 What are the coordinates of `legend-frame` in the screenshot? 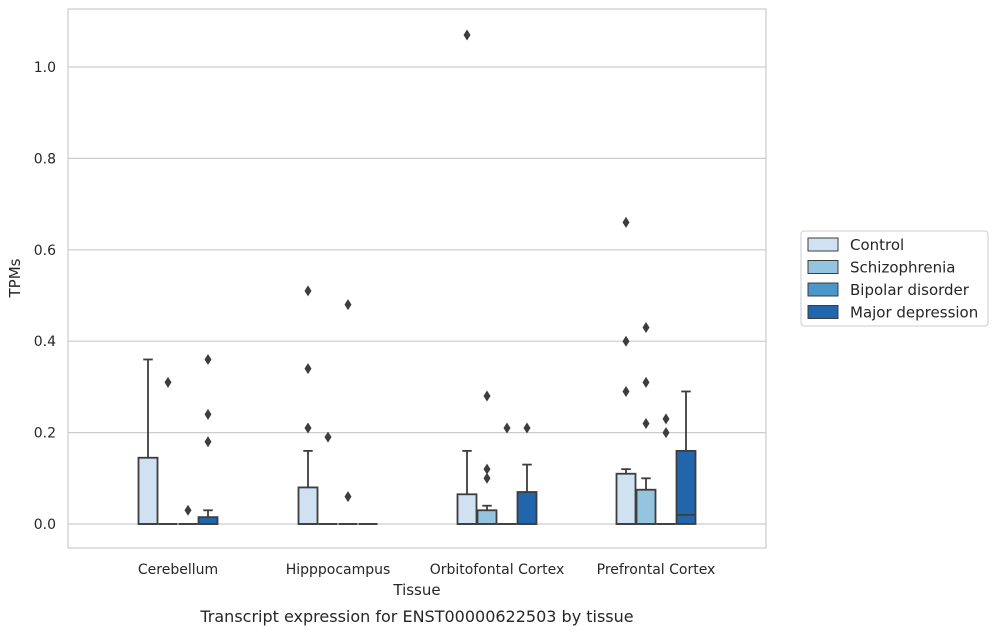 It's located at (894, 278).